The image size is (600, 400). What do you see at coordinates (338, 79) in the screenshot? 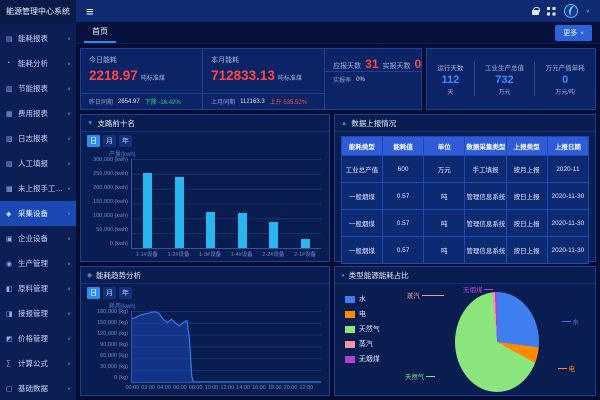
I see `stats-row: 今日能耗 2218.97 吨标准煤 昨日同期 2654.97 下降 -16.42%` at bounding box center [338, 79].